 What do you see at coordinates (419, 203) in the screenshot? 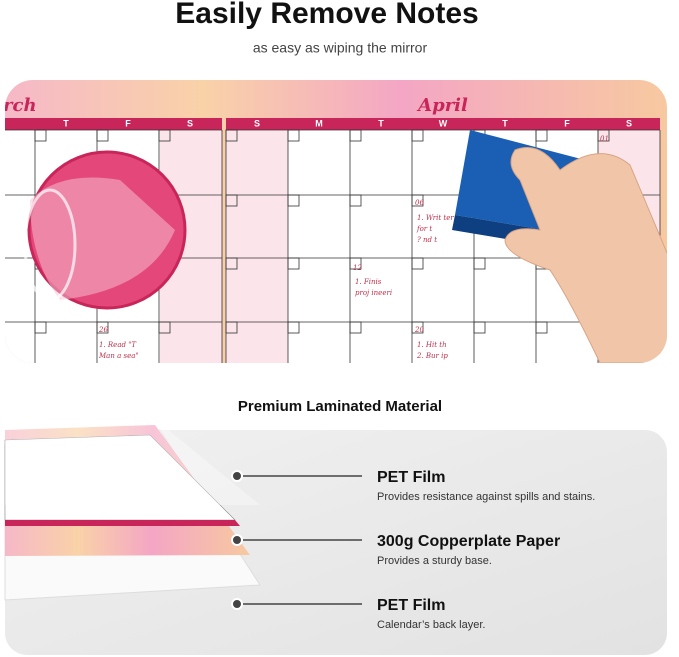
I see `date: 06` at bounding box center [419, 203].